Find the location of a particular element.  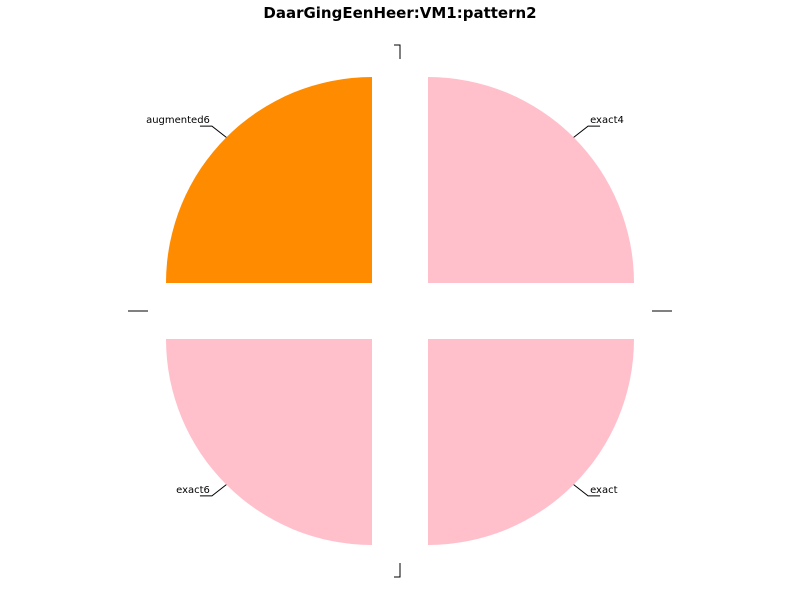

pie-slice-exact is located at coordinates (531, 442).